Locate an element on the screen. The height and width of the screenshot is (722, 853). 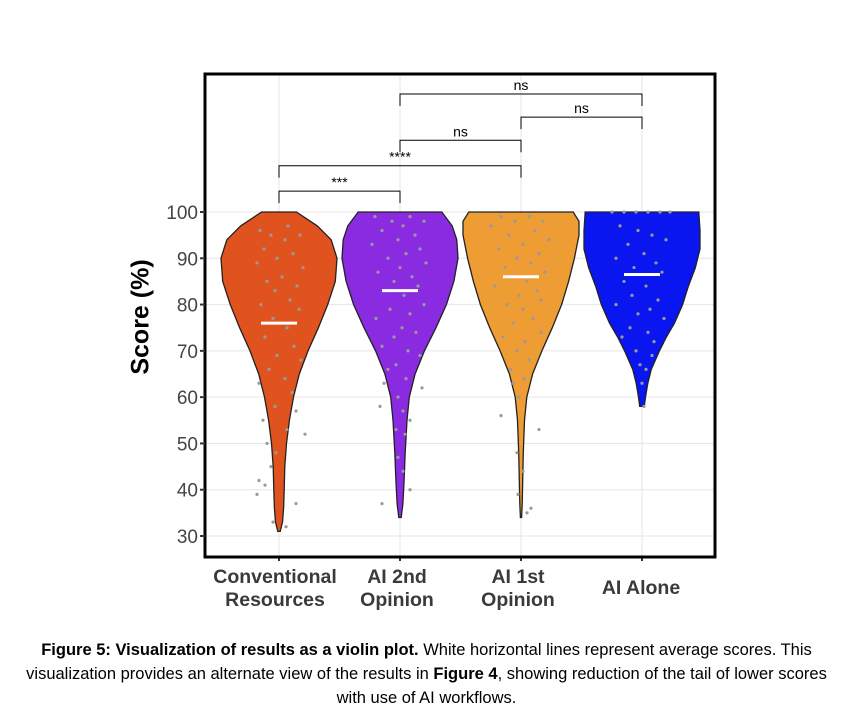
category-label-ai-alone: AI Alone is located at coordinates (641, 588).